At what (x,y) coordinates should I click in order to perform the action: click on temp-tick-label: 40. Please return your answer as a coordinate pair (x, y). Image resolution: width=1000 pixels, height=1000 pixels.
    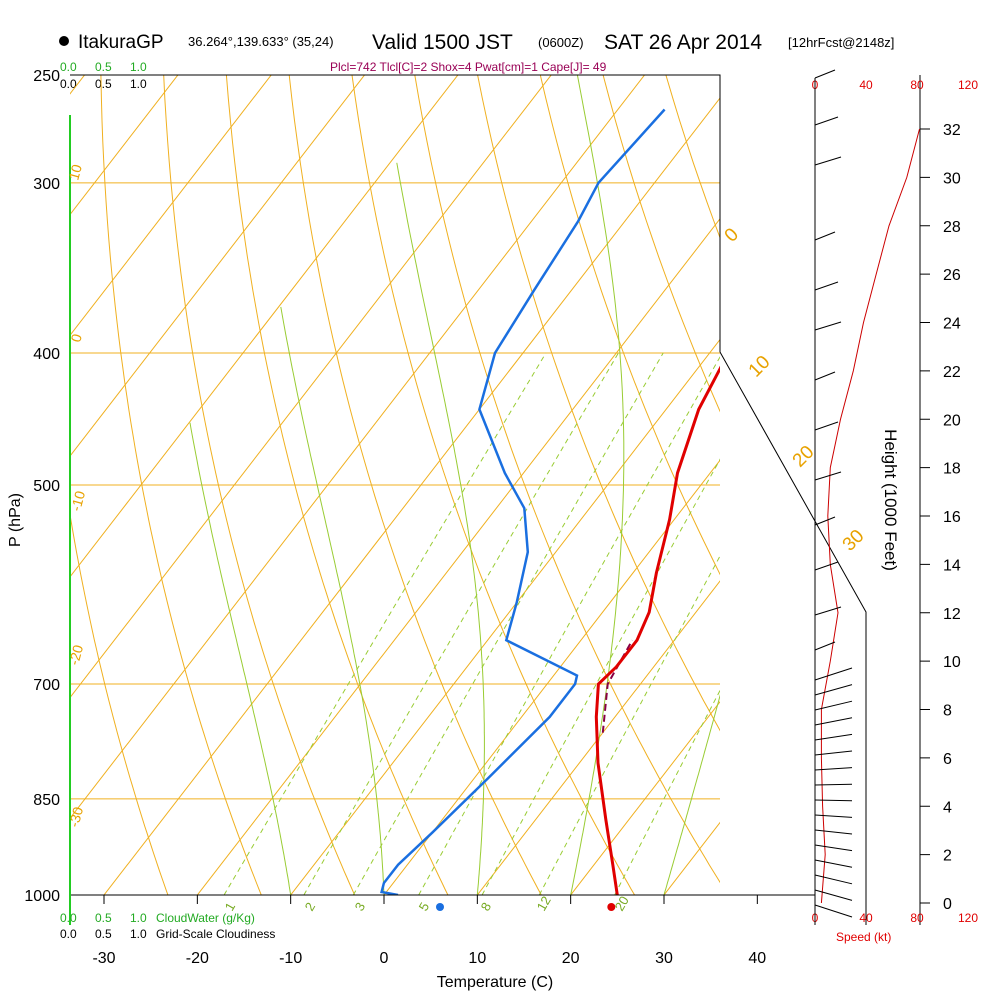
    Looking at the image, I should click on (757, 958).